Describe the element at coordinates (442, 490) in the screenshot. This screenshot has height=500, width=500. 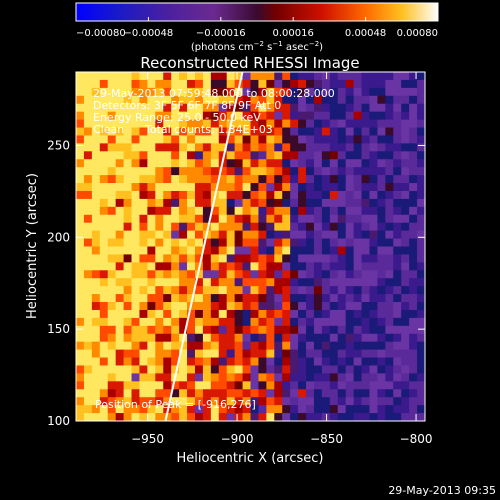
I see `footer-timestamp: 29-May-2013 09:35` at that location.